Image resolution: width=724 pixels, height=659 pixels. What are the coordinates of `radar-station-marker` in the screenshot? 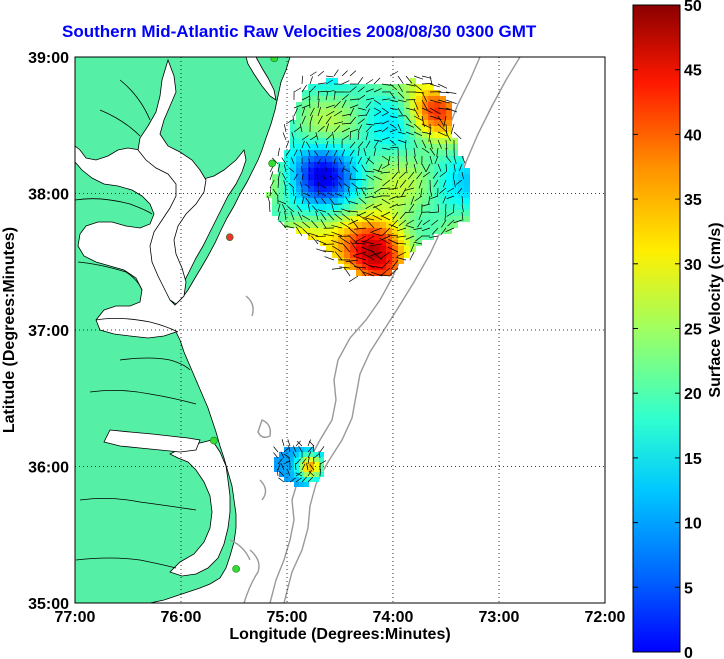 It's located at (236, 569).